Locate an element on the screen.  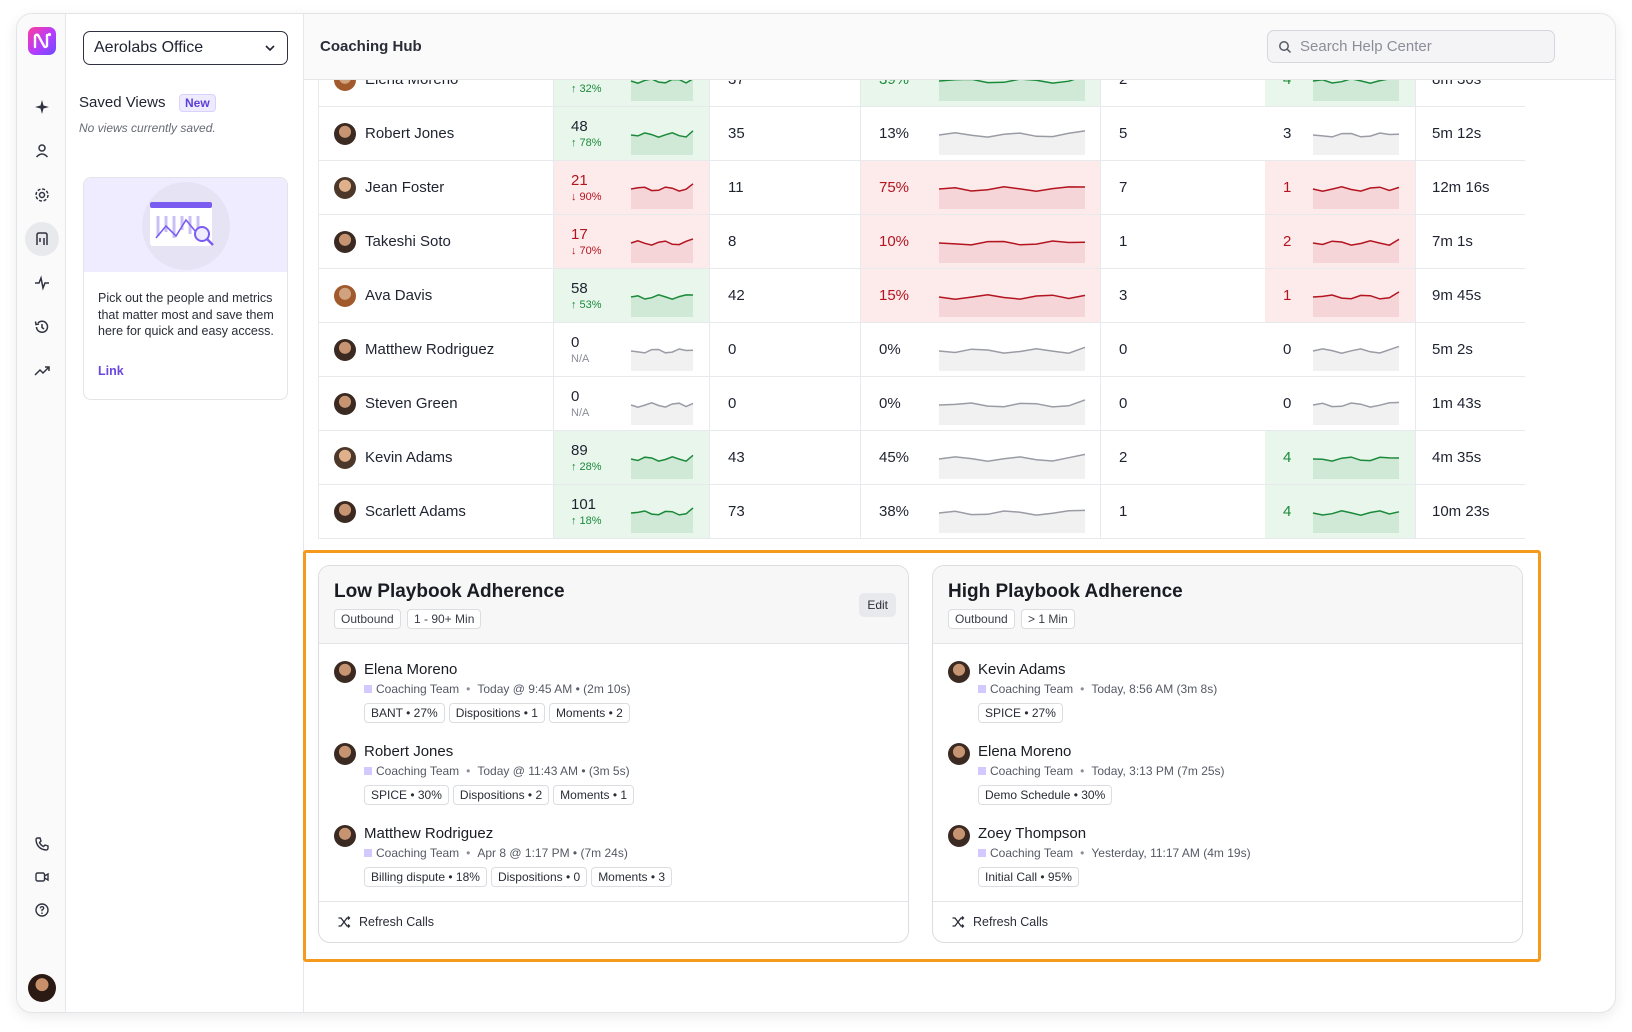
deals-value: 2 is located at coordinates (1287, 241).